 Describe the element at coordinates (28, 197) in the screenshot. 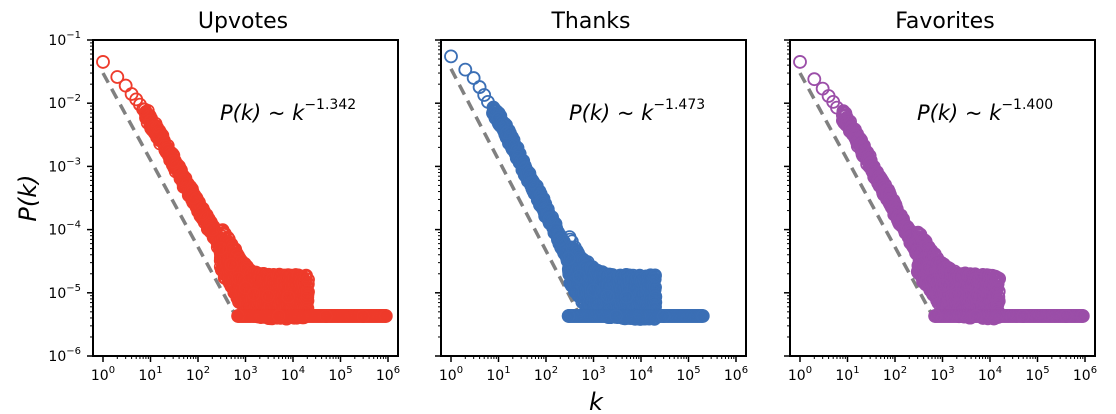

I see `y-axis-label: P(k)` at that location.